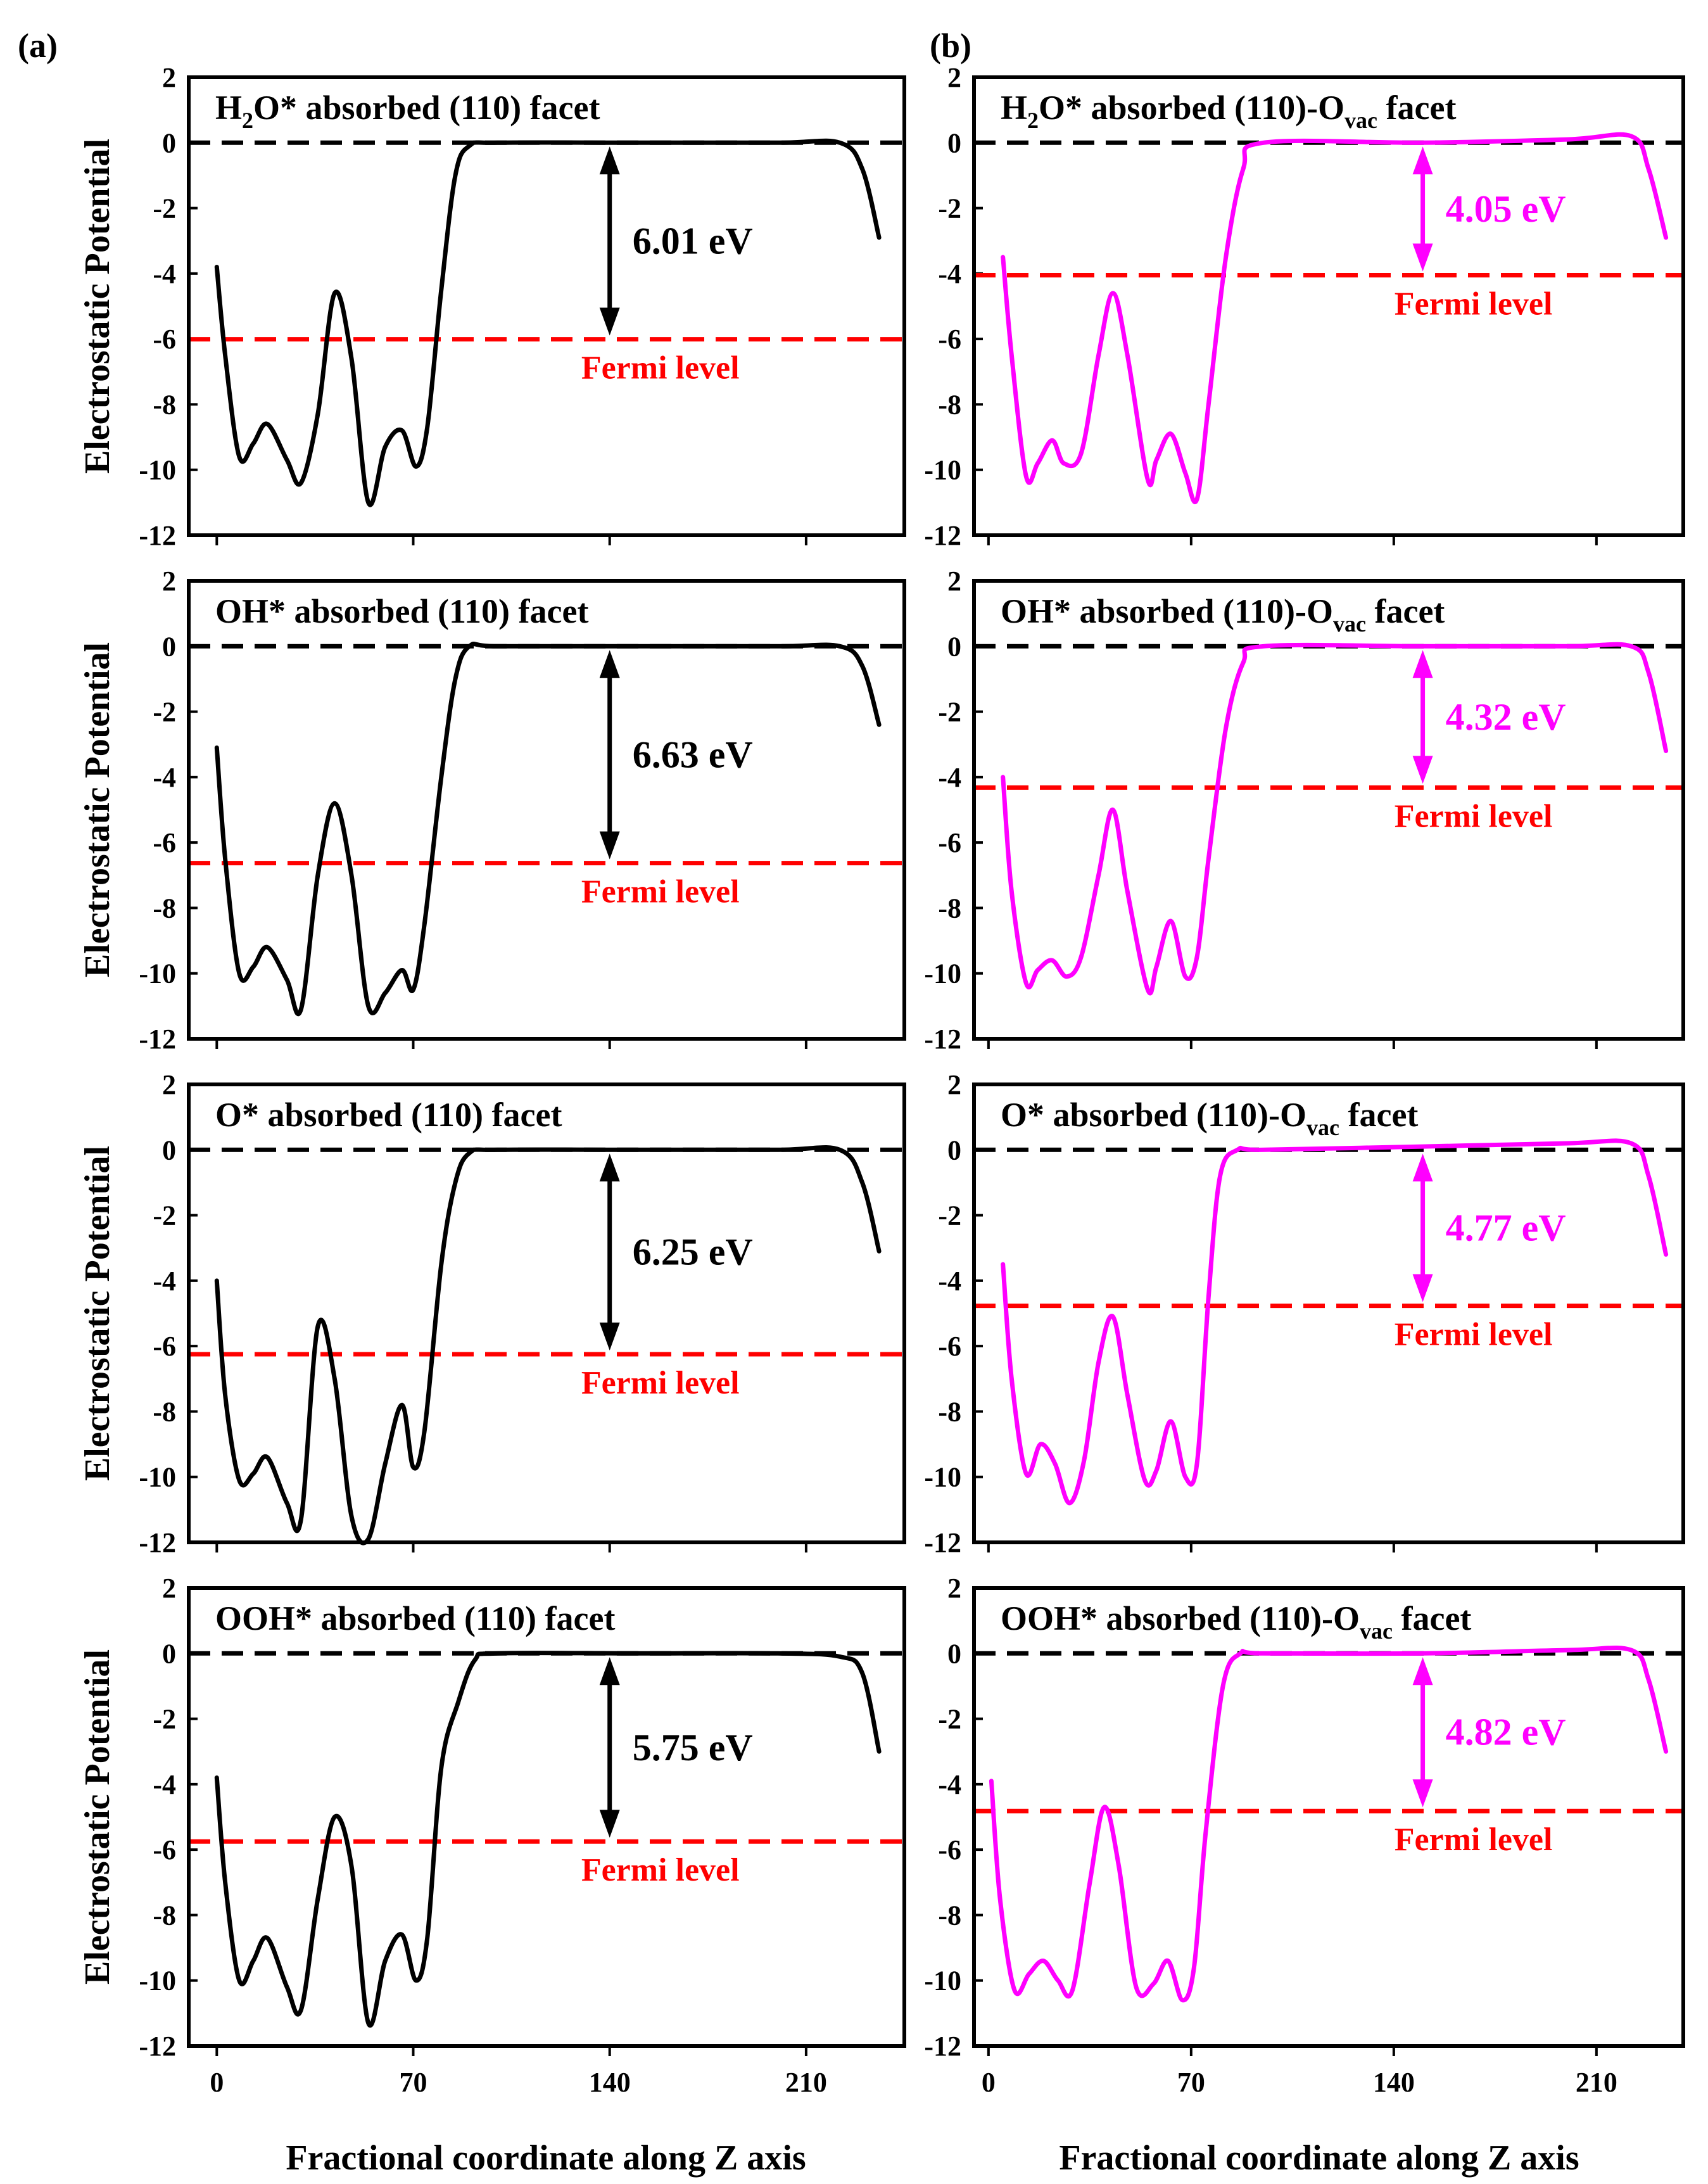 This screenshot has height=2184, width=1708. What do you see at coordinates (38, 46) in the screenshot?
I see `panel-label-a: (a)` at bounding box center [38, 46].